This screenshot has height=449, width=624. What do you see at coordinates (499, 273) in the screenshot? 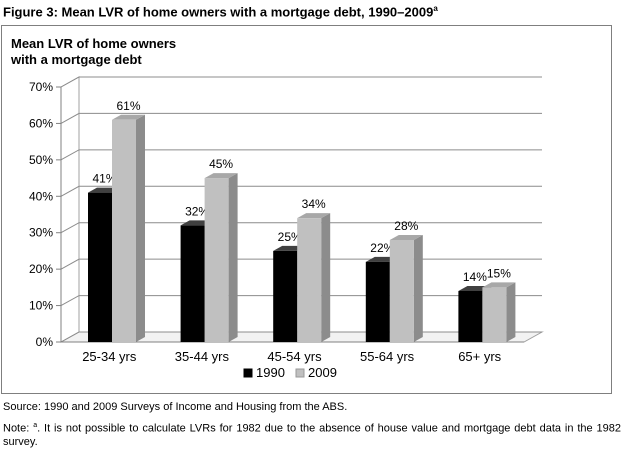
I see `data-label-2009: 15%` at bounding box center [499, 273].